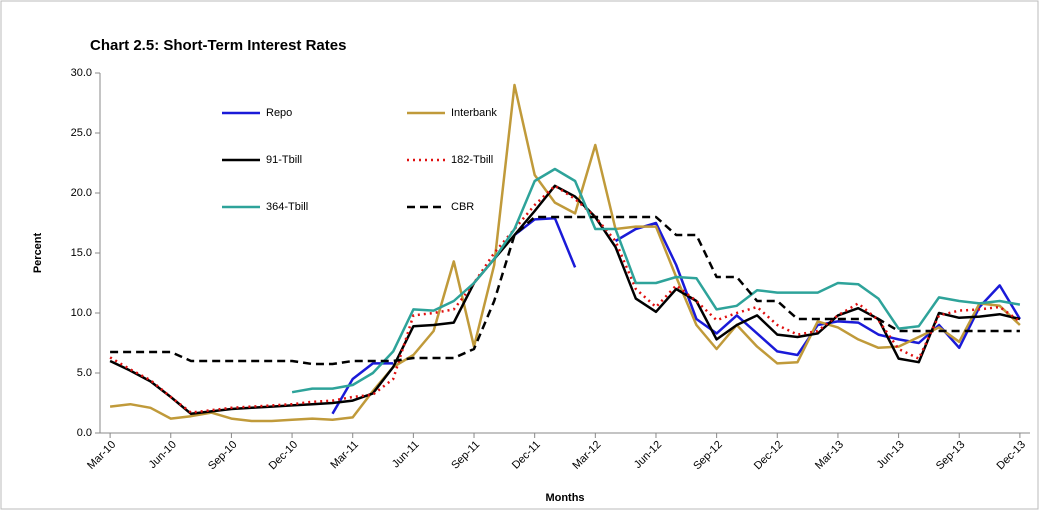  I want to click on legend-label: 364-Tbill, so click(287, 207).